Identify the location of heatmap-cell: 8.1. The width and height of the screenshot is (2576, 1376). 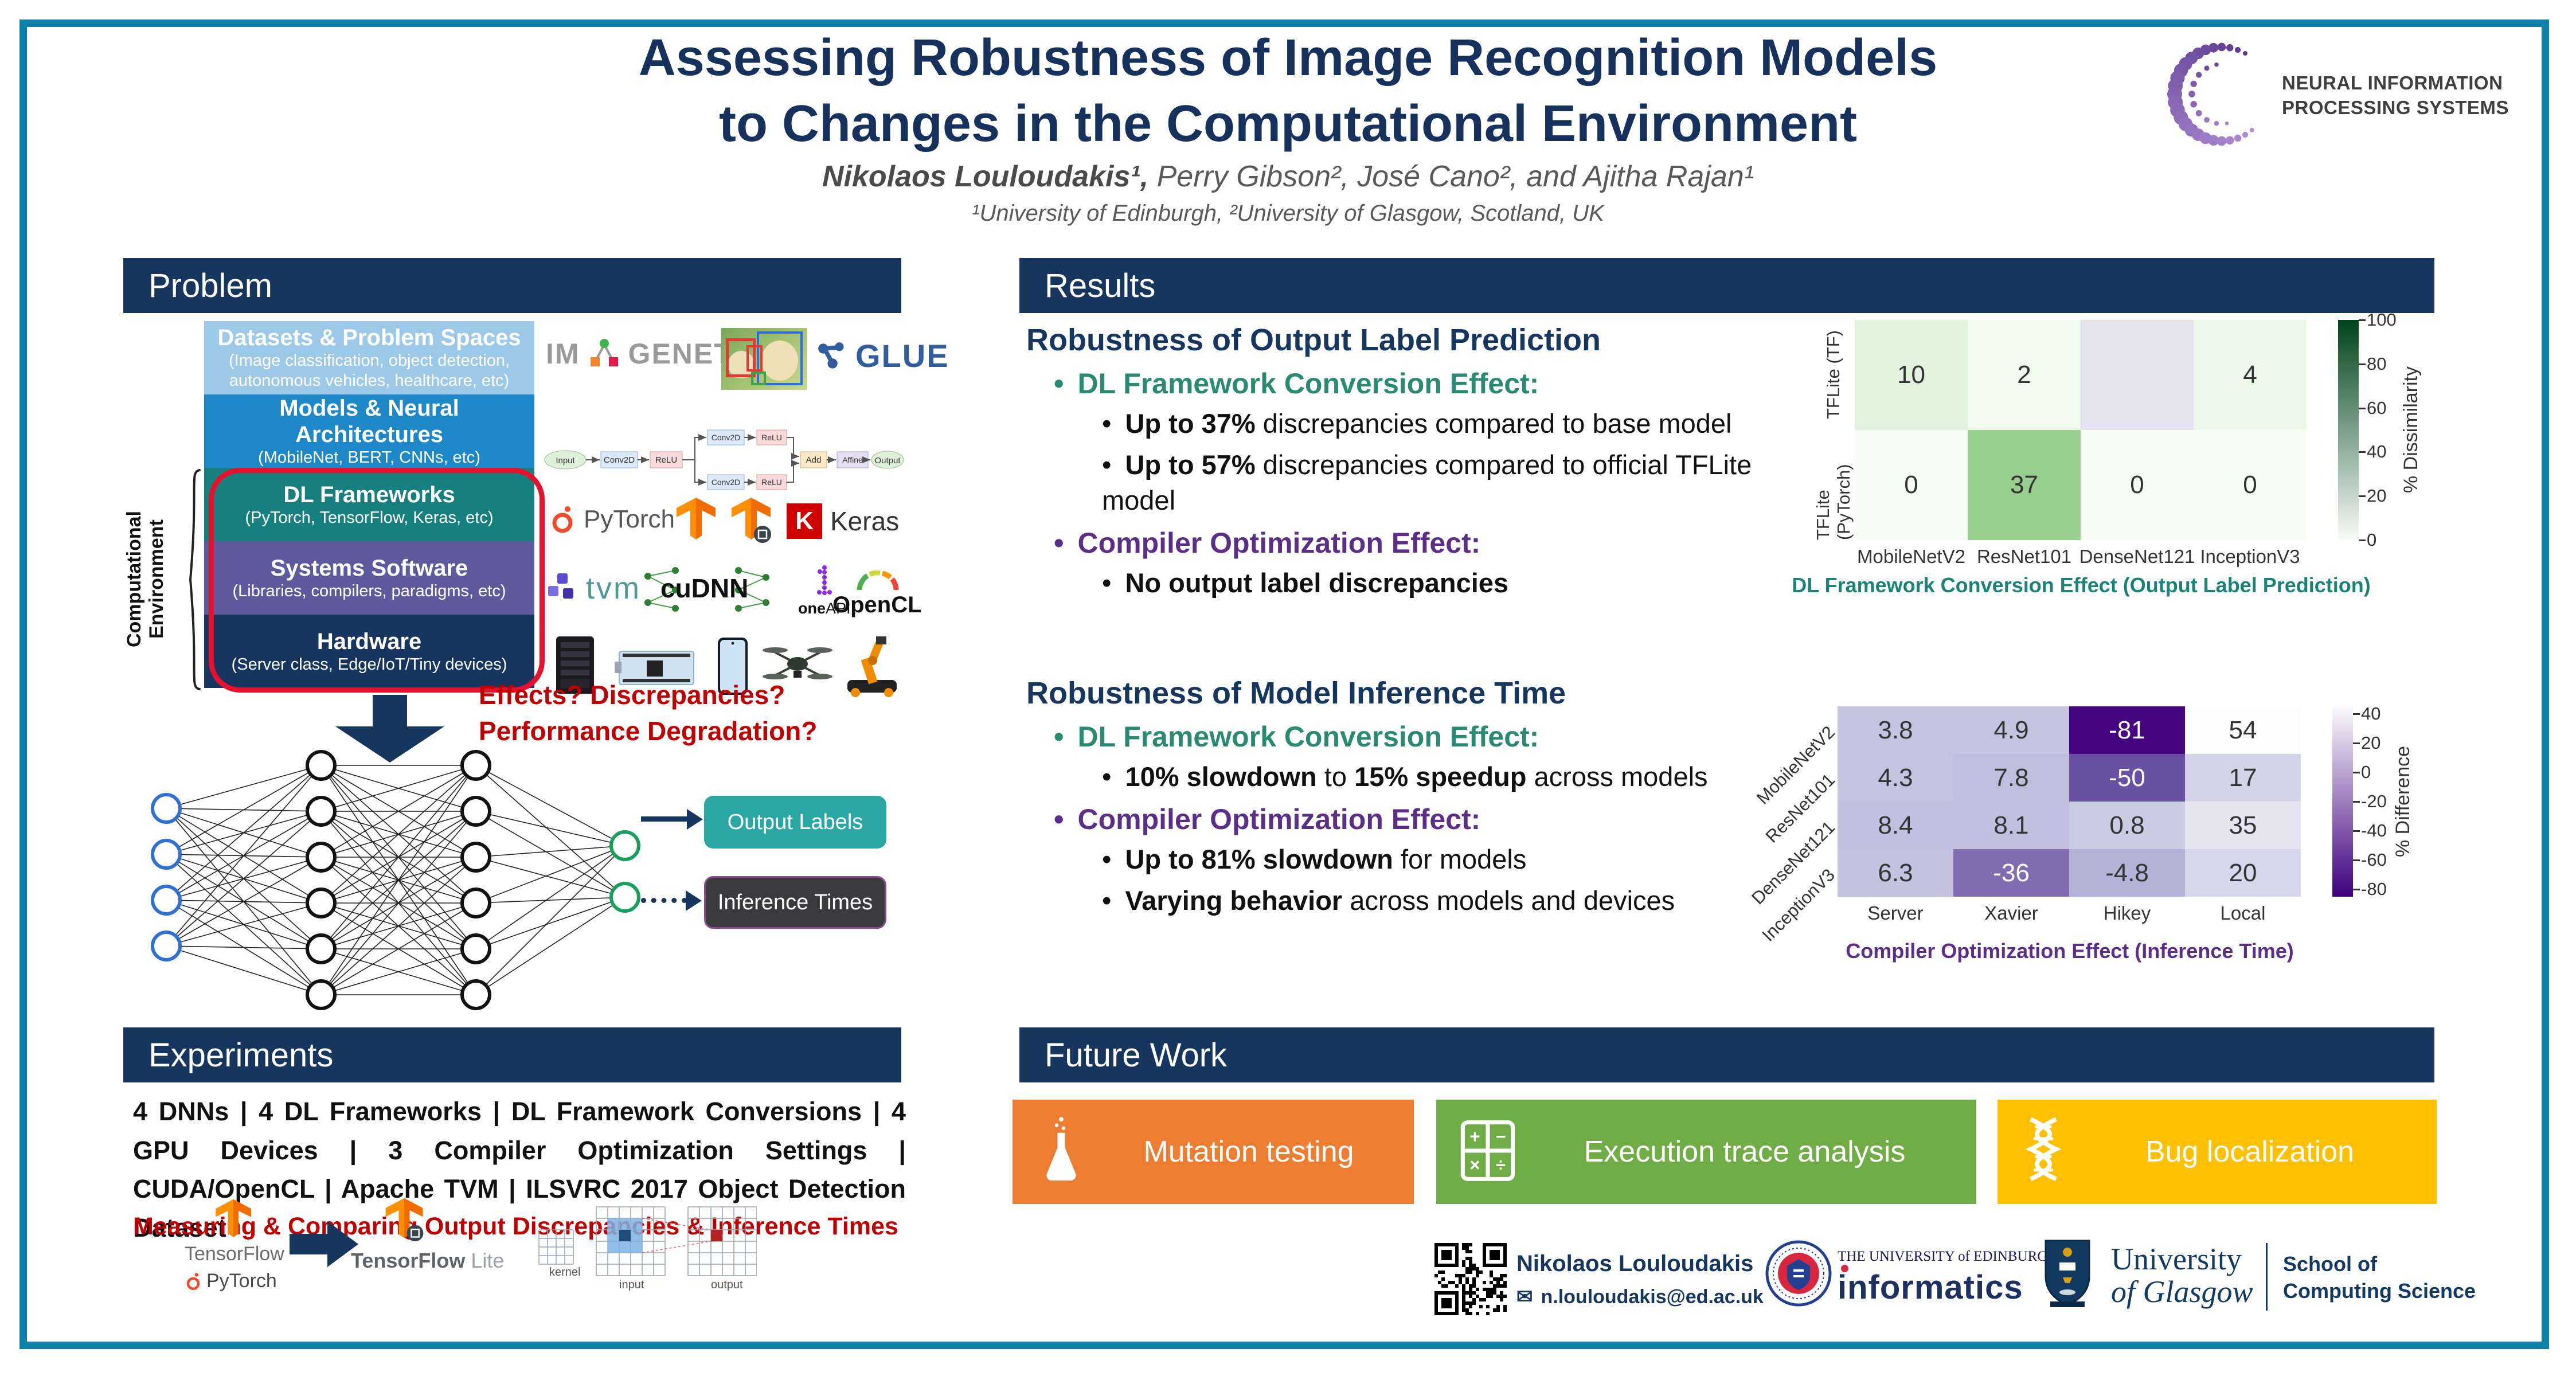
(2011, 825).